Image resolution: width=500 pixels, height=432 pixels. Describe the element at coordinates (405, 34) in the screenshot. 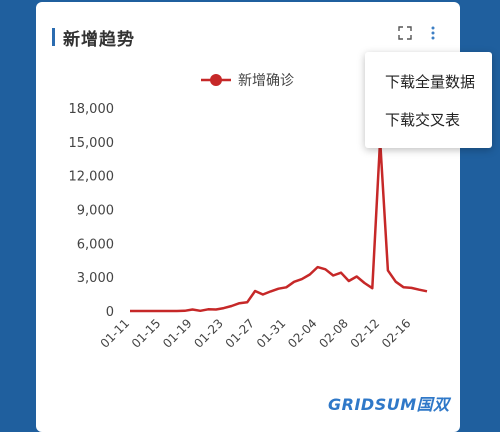

I see `expand-icon` at that location.